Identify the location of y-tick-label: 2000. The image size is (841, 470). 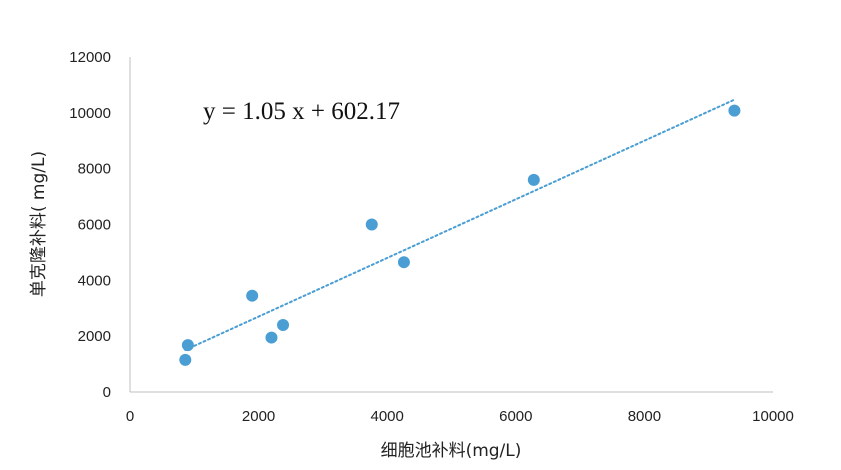
(94, 336).